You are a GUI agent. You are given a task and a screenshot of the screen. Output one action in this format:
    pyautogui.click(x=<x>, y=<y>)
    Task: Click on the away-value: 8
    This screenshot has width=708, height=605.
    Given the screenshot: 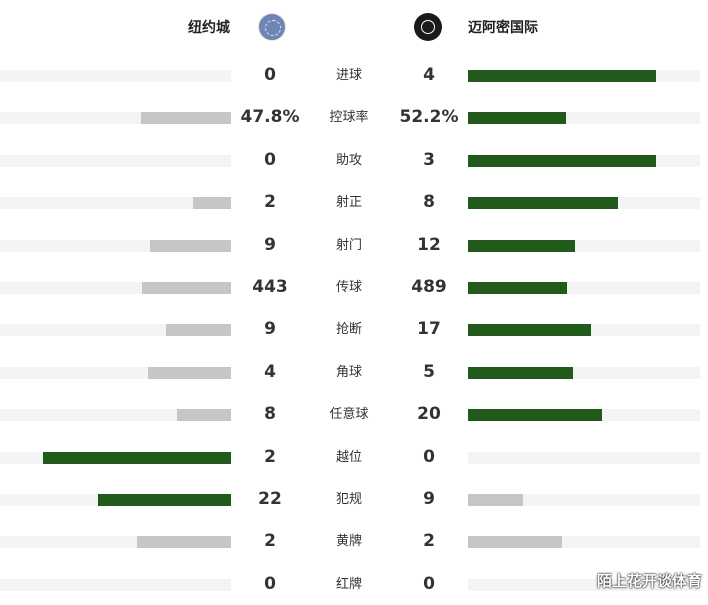 What is the action you would take?
    pyautogui.click(x=429, y=202)
    